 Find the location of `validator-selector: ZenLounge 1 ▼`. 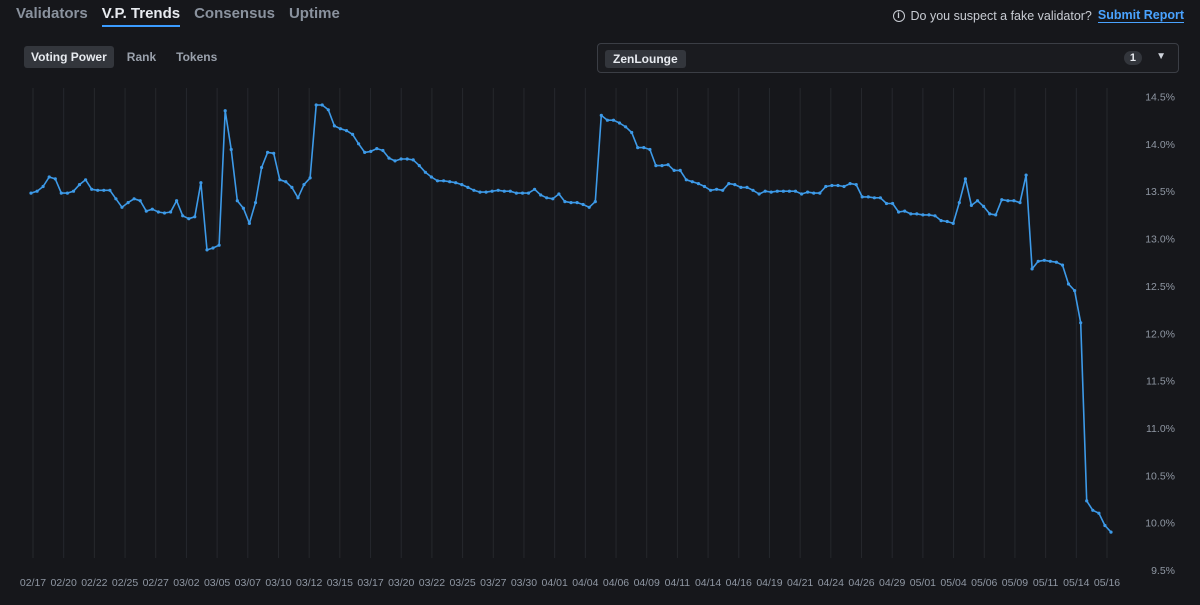

validator-selector: ZenLounge 1 ▼ is located at coordinates (888, 58).